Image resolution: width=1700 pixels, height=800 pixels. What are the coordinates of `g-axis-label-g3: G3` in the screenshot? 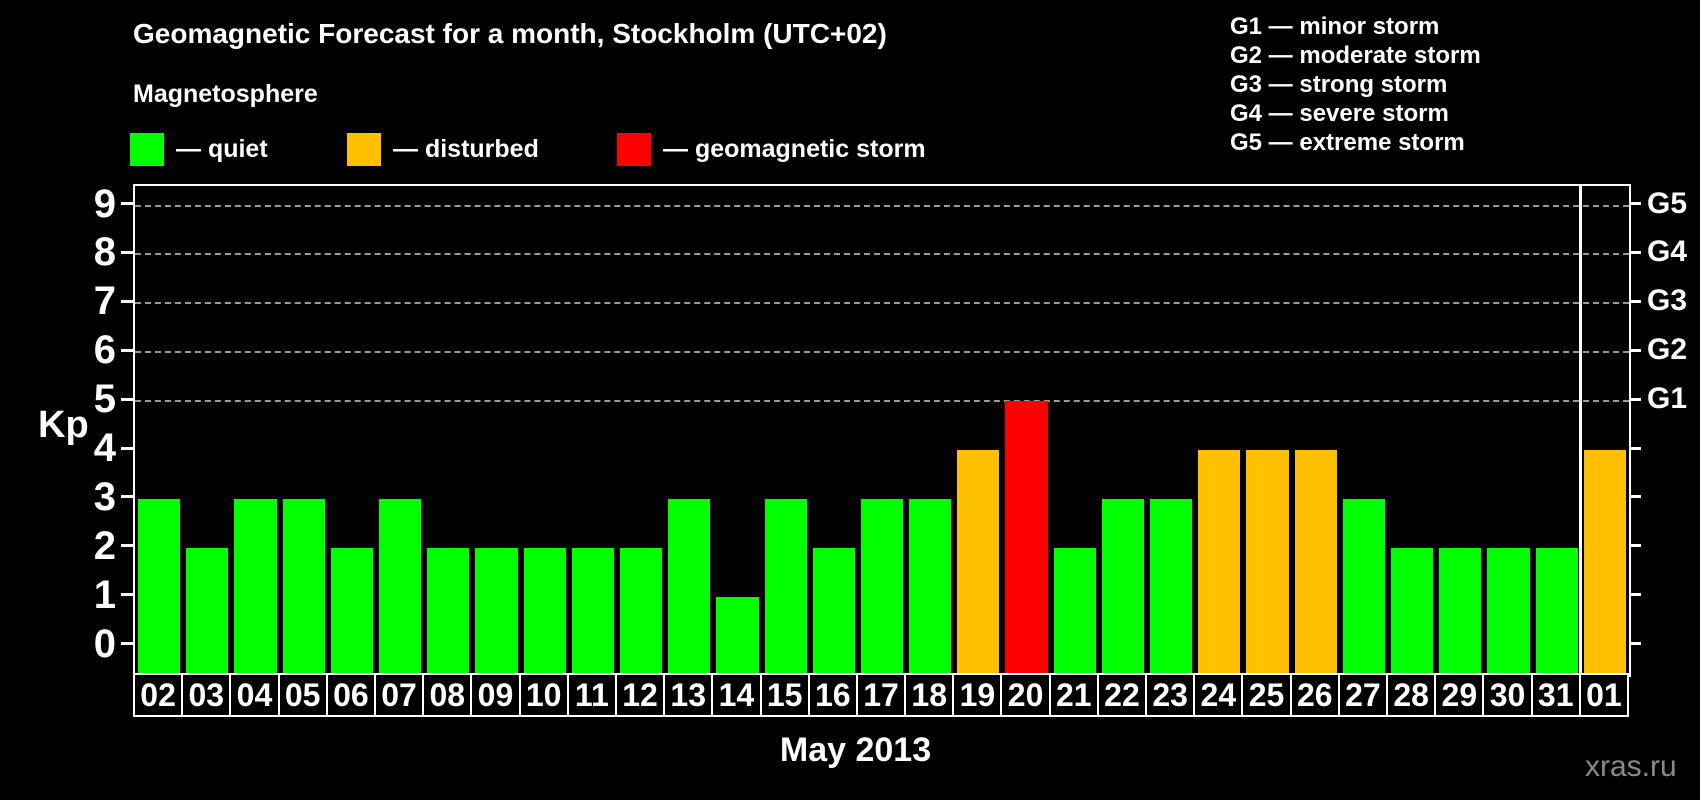 It's located at (1667, 301).